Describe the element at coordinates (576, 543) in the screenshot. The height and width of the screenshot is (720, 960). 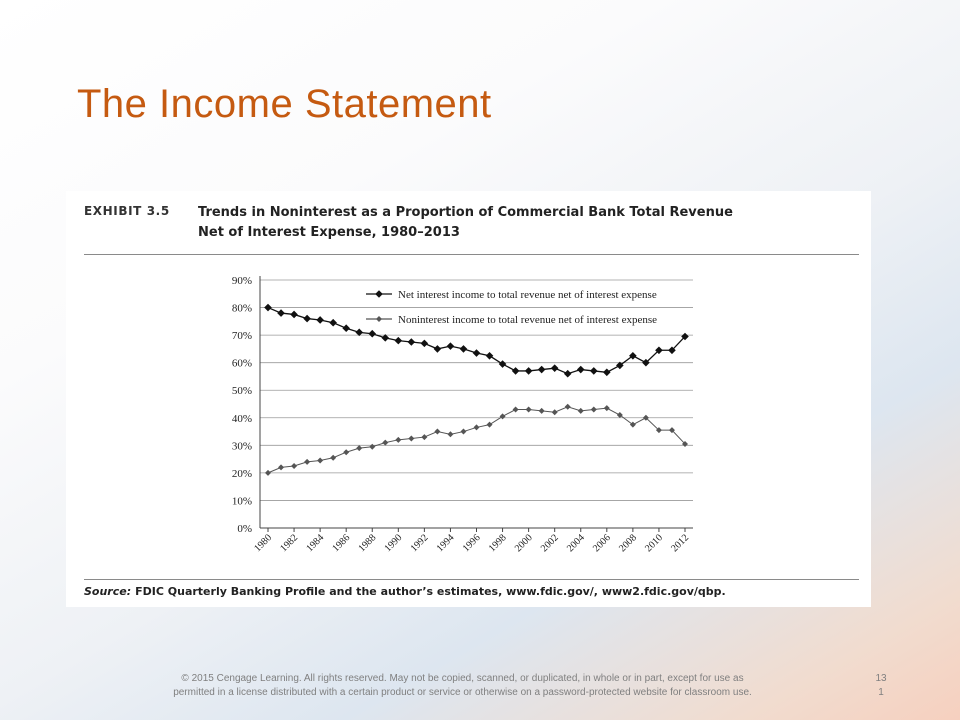
I see `x-tick-label: 2004` at that location.